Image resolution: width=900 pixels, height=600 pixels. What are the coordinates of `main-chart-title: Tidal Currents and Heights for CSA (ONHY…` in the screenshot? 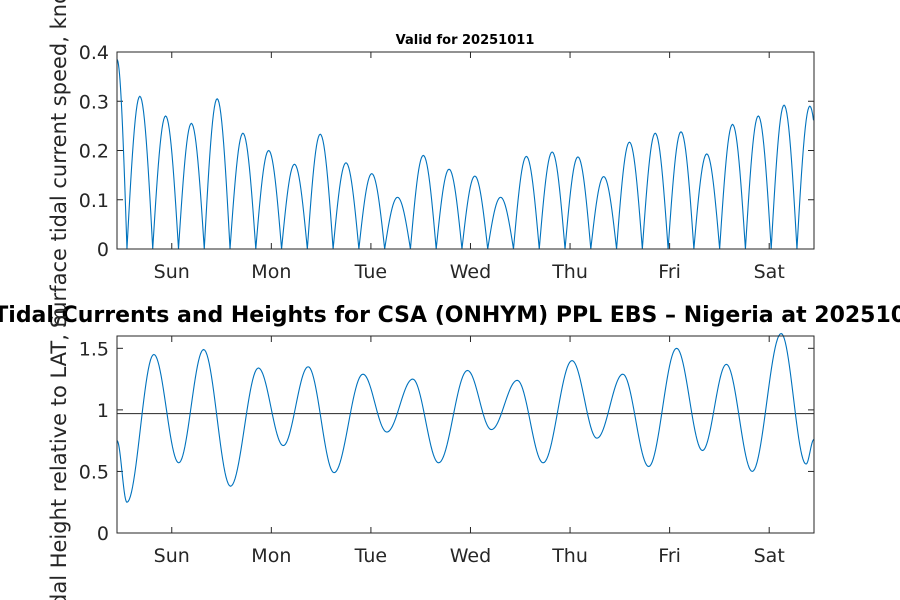 It's located at (450, 315).